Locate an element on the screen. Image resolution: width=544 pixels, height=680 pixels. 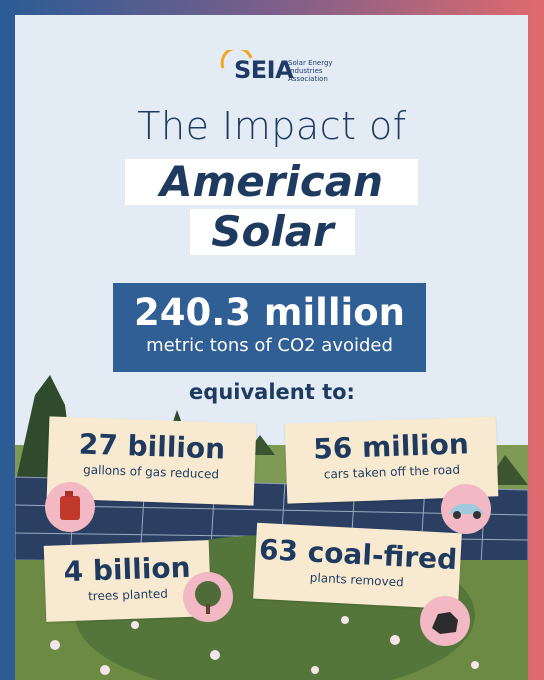
logo-sun is located at coordinates (236, 59).